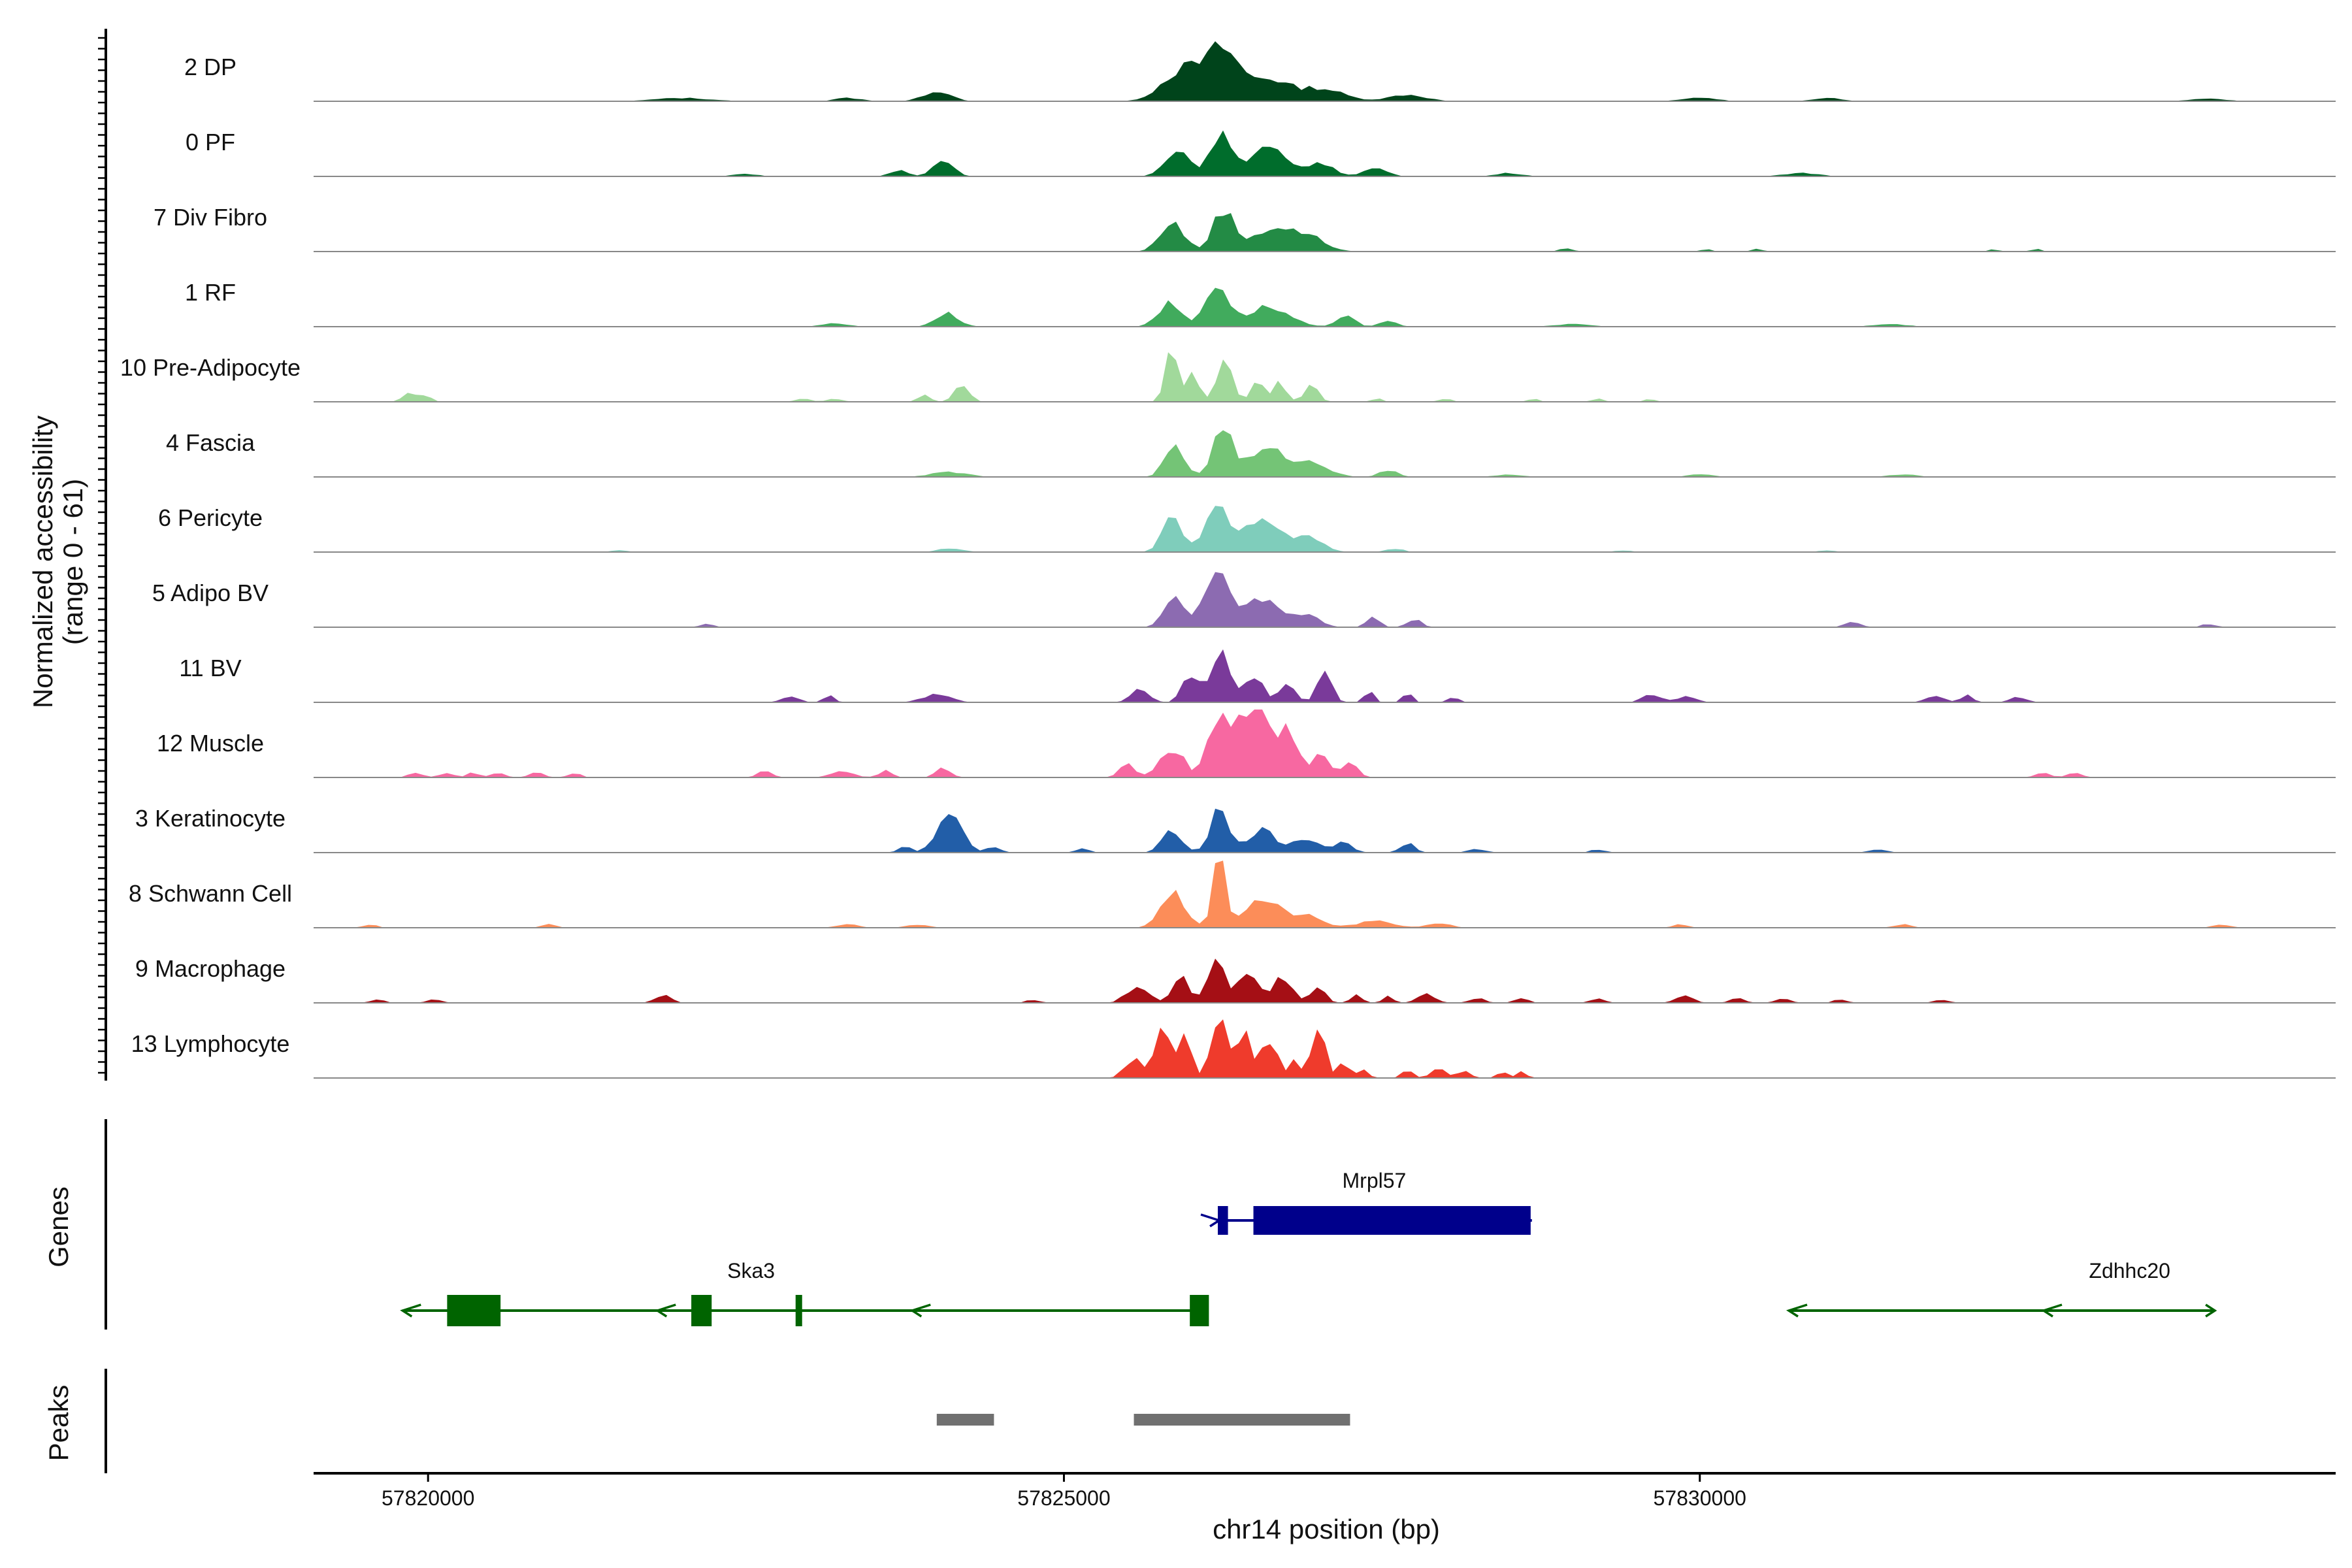  What do you see at coordinates (1161, 1224) in the screenshot?
I see `gene-annotation-panel: Mrpl57 Ska3 Zdhhc20` at bounding box center [1161, 1224].